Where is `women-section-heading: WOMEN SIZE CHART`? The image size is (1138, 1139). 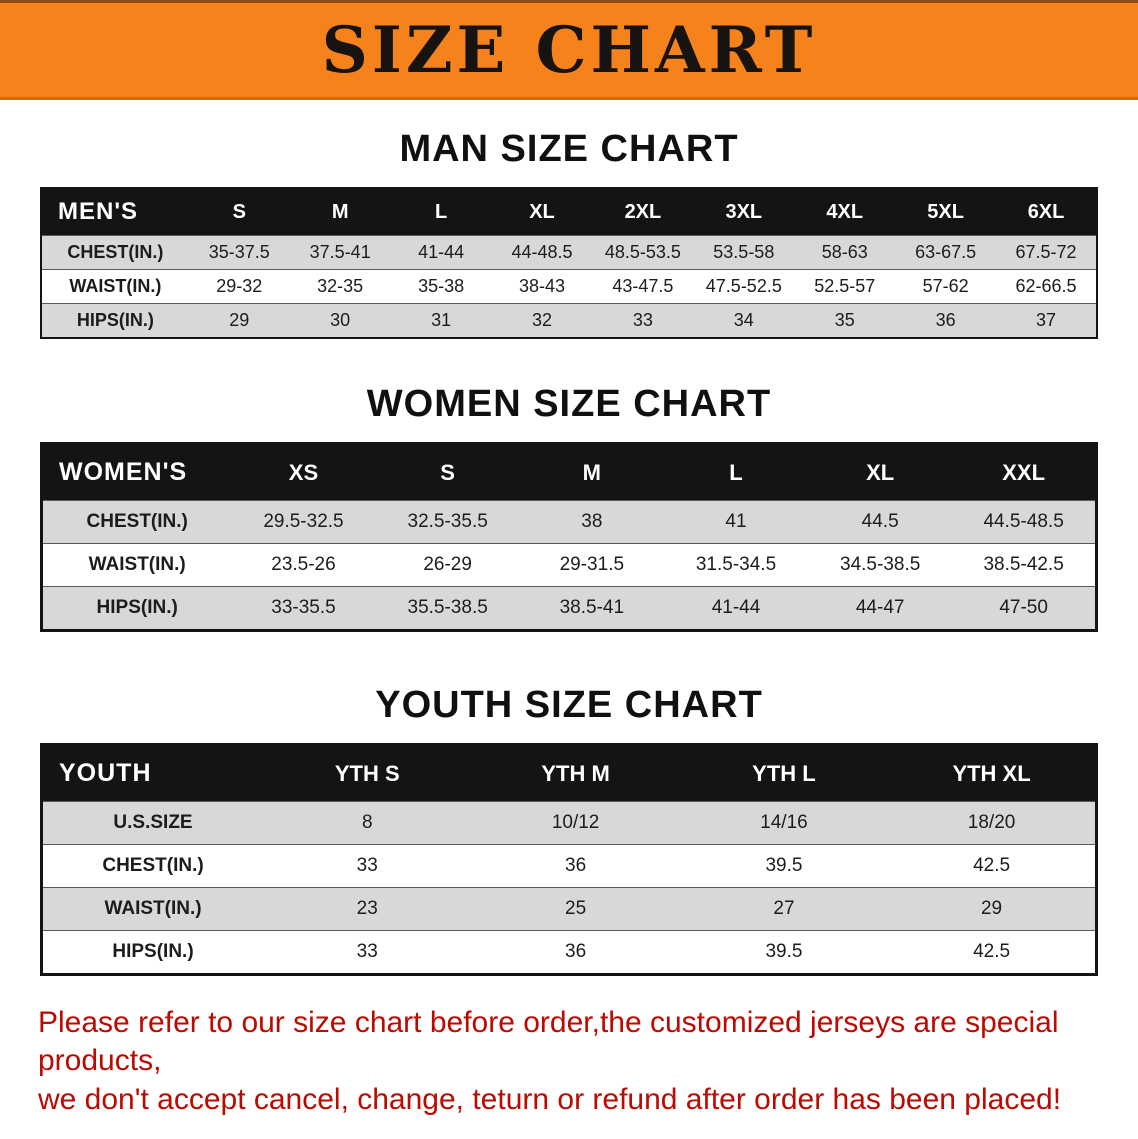 women-section-heading: WOMEN SIZE CHART is located at coordinates (569, 404).